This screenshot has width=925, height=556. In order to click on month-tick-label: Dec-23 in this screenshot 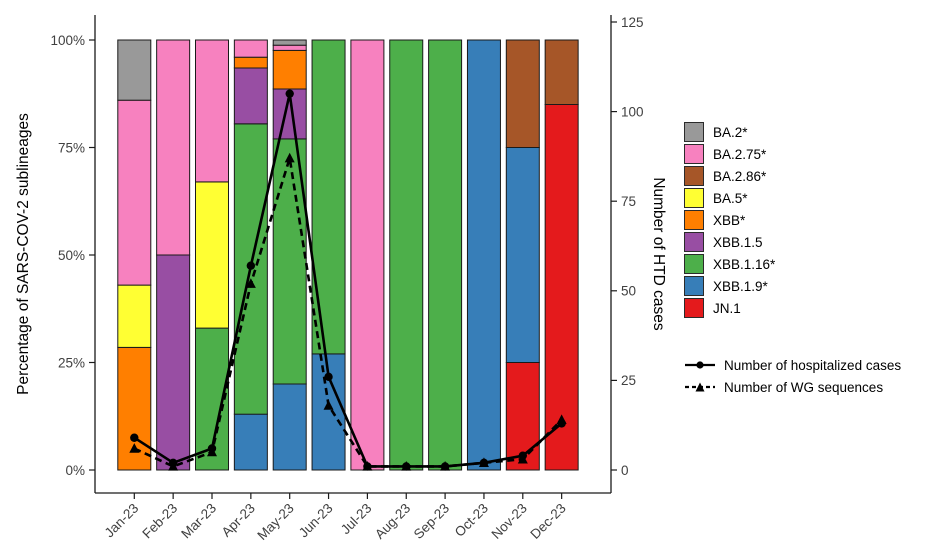, I will do `click(547, 521)`.